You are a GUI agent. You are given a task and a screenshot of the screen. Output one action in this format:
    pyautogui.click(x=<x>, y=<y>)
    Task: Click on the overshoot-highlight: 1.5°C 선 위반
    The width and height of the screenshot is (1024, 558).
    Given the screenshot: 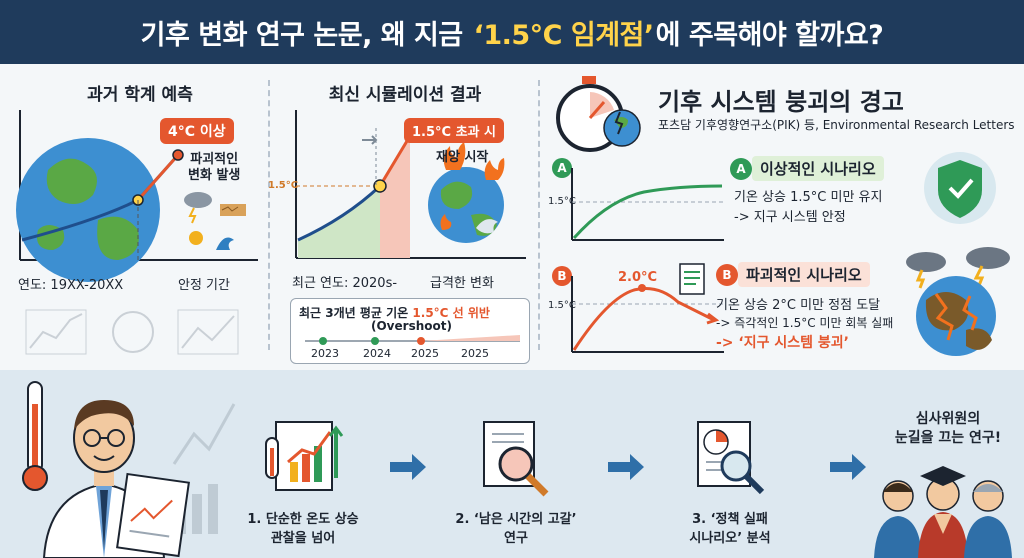 What is the action you would take?
    pyautogui.click(x=451, y=313)
    